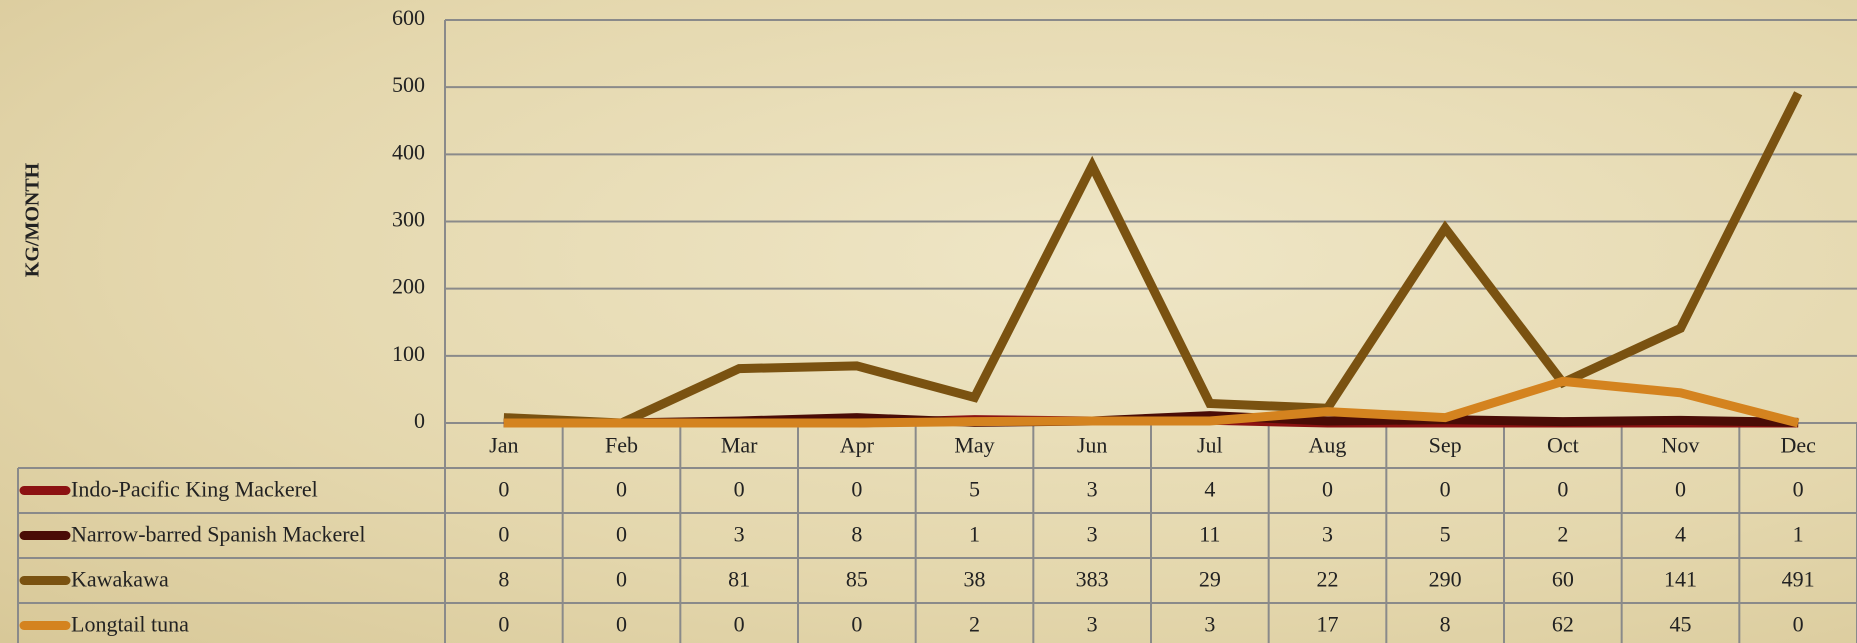 The width and height of the screenshot is (1857, 643). I want to click on x-tick-label: Mar, so click(739, 445).